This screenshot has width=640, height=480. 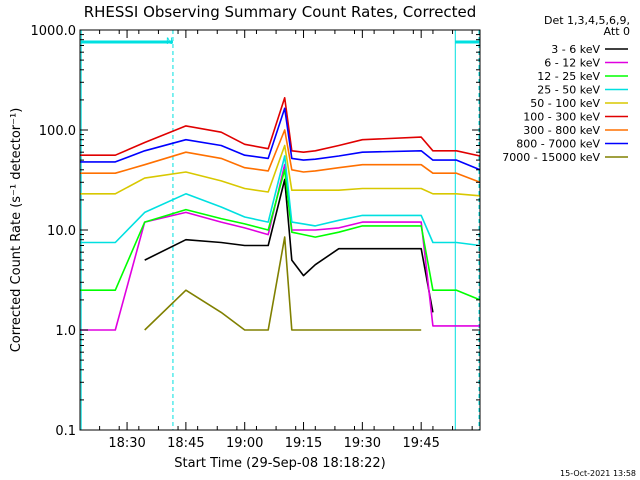 I want to click on y-tick-label-0: 0.1, so click(x=65, y=431).